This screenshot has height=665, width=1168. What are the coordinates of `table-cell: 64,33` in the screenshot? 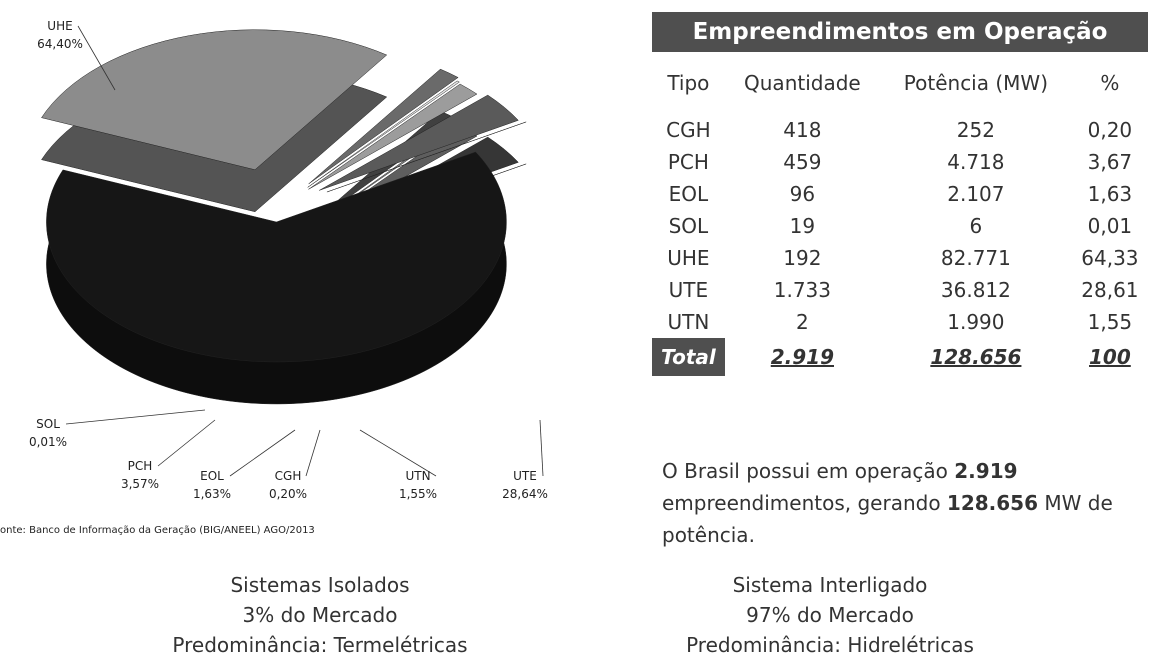 It's located at (1110, 258).